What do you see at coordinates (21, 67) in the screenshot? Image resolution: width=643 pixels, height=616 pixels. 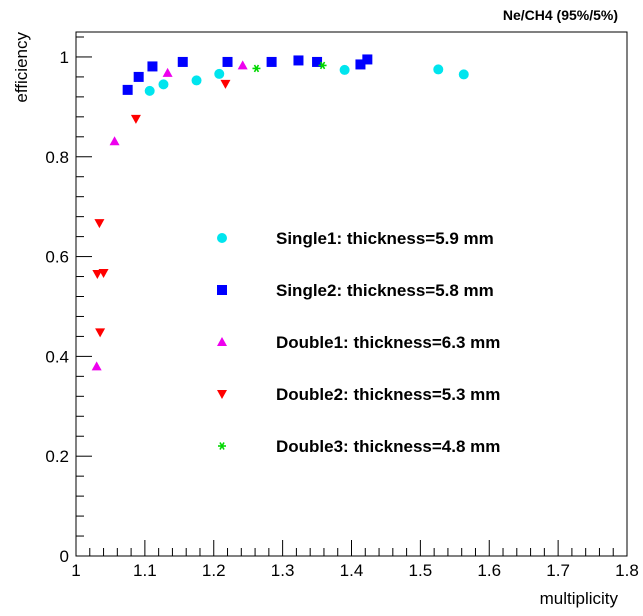 I see `y-axis-title: efficiency` at bounding box center [21, 67].